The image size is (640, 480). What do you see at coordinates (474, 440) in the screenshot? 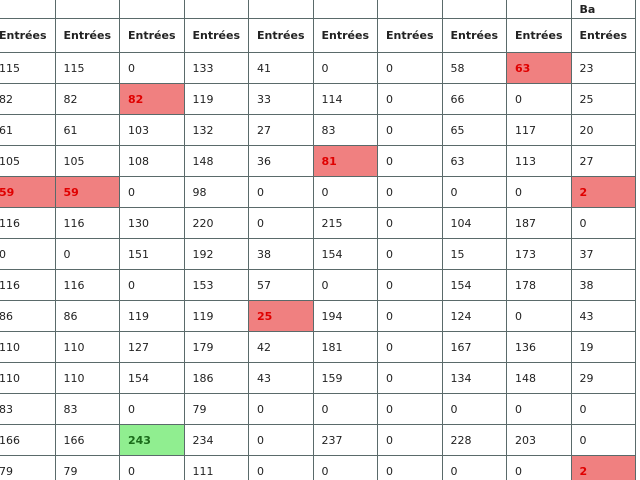
I see `table-cell: 228` at bounding box center [474, 440].